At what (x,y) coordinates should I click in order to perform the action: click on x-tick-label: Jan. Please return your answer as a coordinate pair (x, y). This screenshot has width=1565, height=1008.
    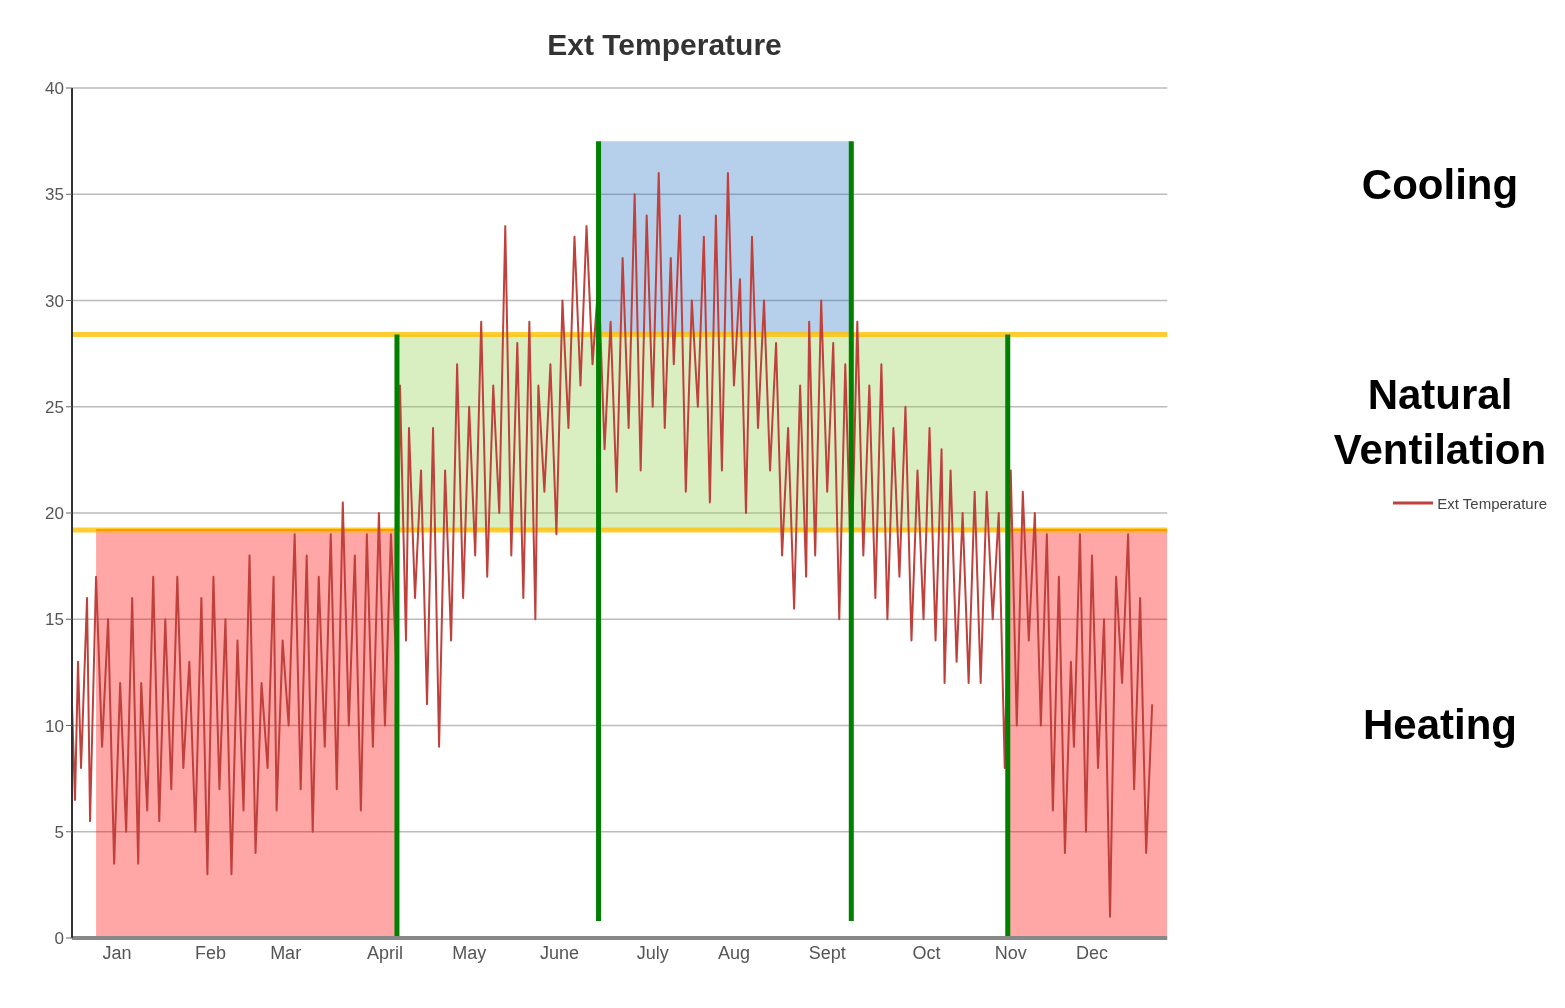
    Looking at the image, I should click on (117, 952).